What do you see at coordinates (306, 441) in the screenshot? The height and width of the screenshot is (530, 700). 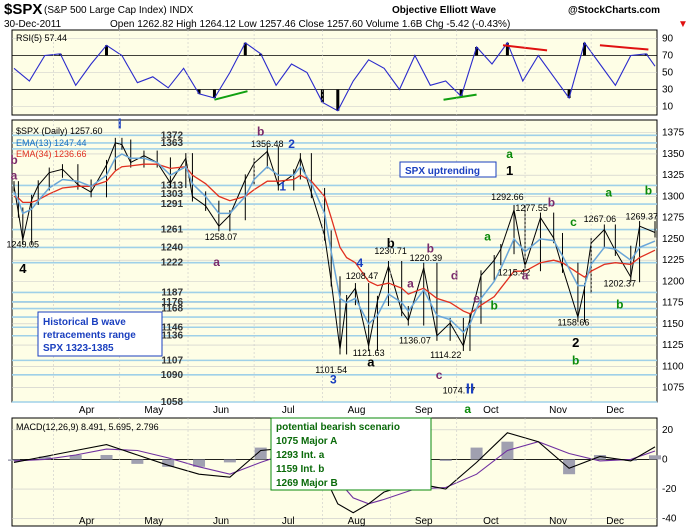 I see `bearish-line-2: 1075 Major A` at bounding box center [306, 441].